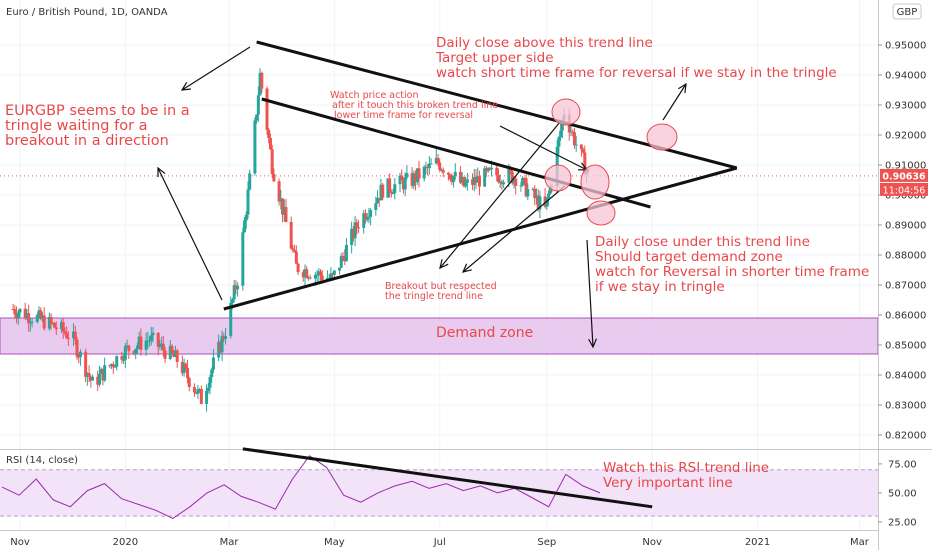  Describe the element at coordinates (702, 242) in the screenshot. I see `bottom-right-note-line-1: Daily close under this trend line` at that location.